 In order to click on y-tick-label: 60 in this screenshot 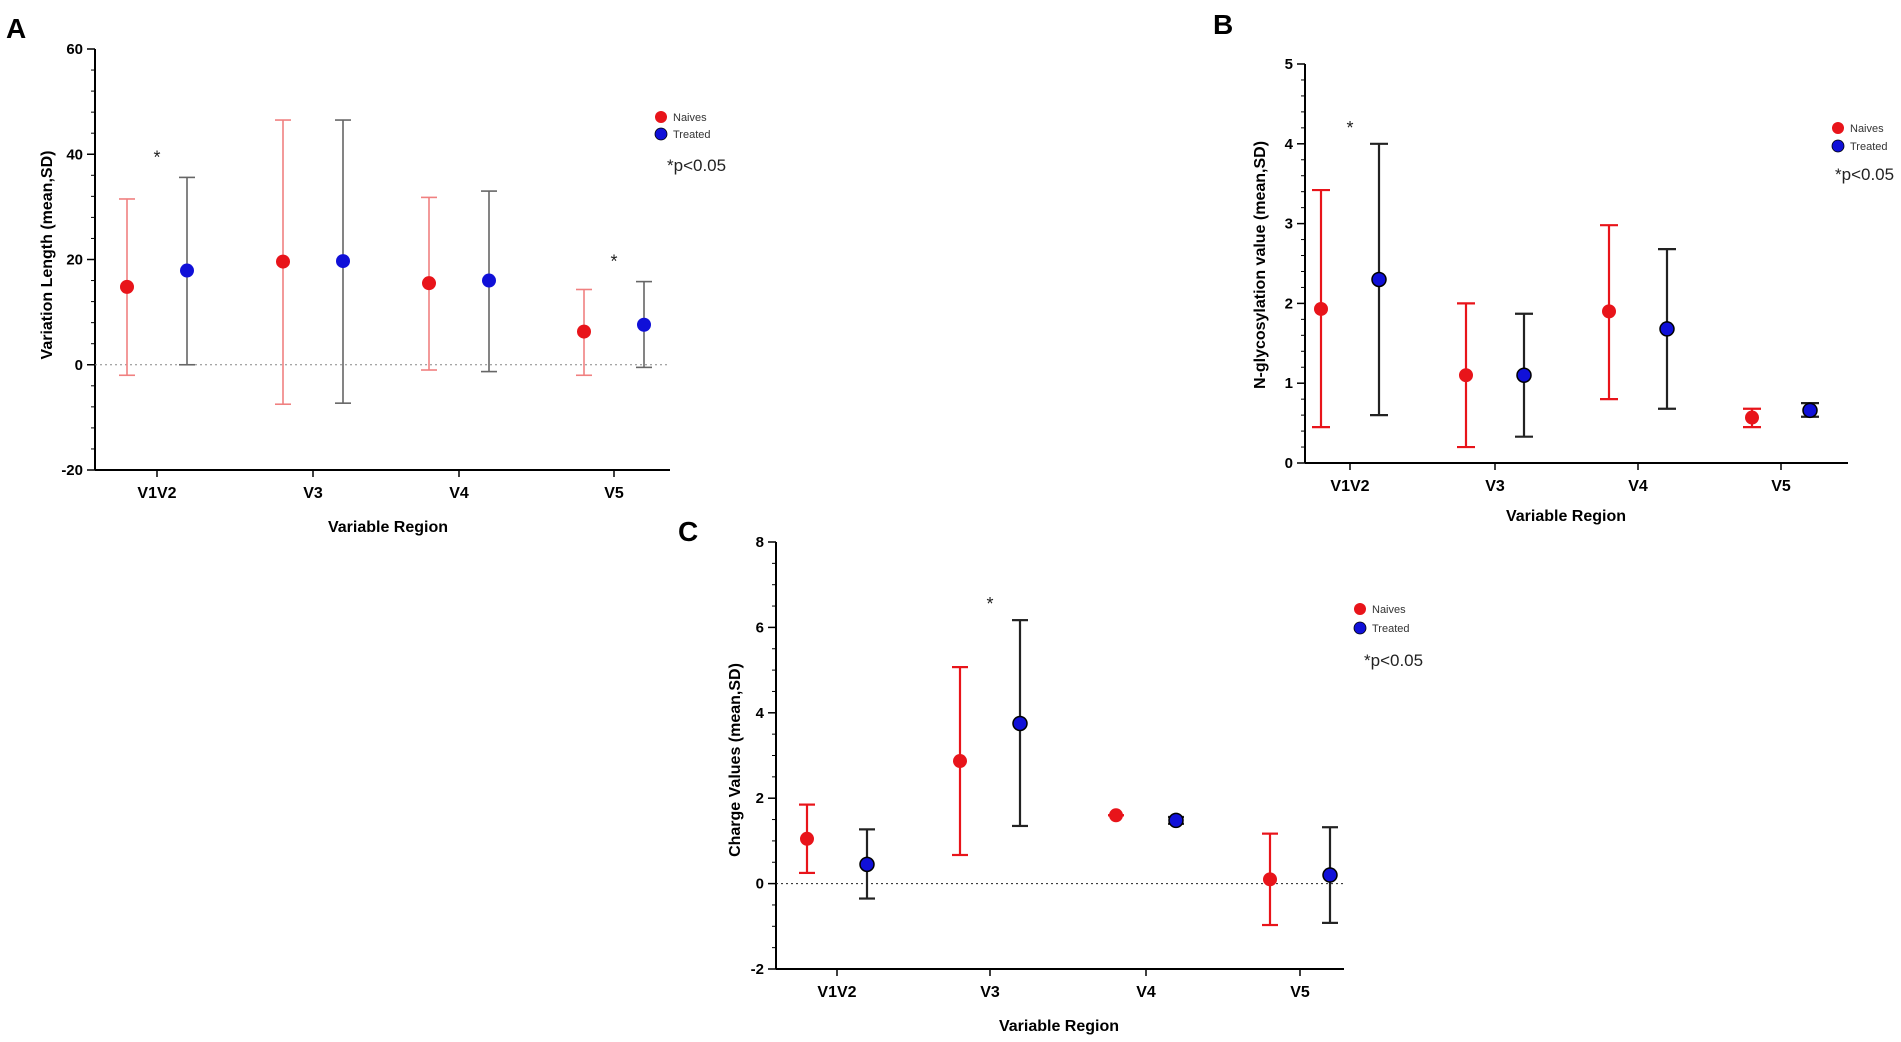, I will do `click(74, 49)`.